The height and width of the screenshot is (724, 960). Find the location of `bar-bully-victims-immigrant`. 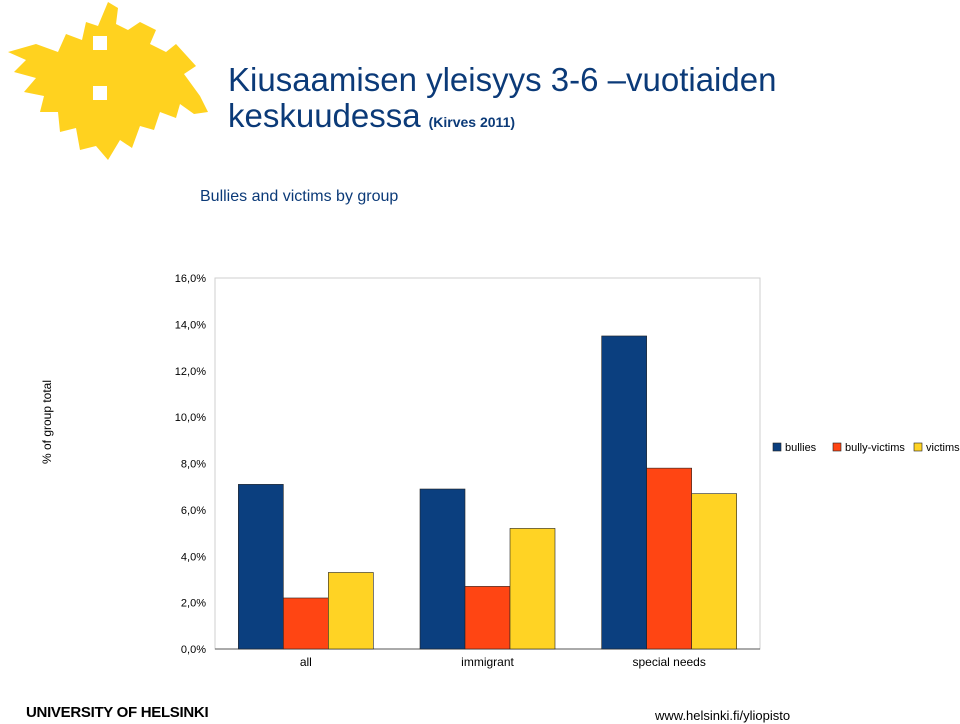

bar-bully-victims-immigrant is located at coordinates (487, 618).